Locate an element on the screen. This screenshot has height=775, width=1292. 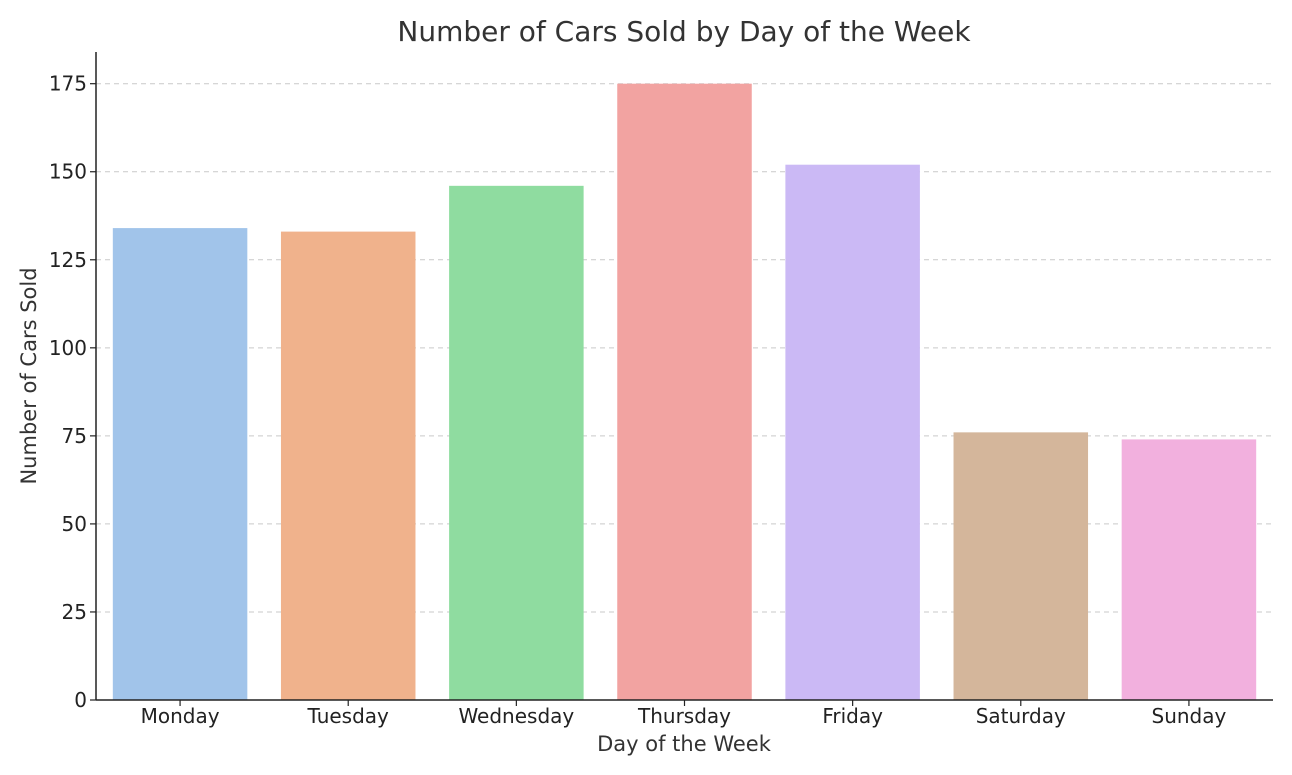
bar-thursday is located at coordinates (684, 391).